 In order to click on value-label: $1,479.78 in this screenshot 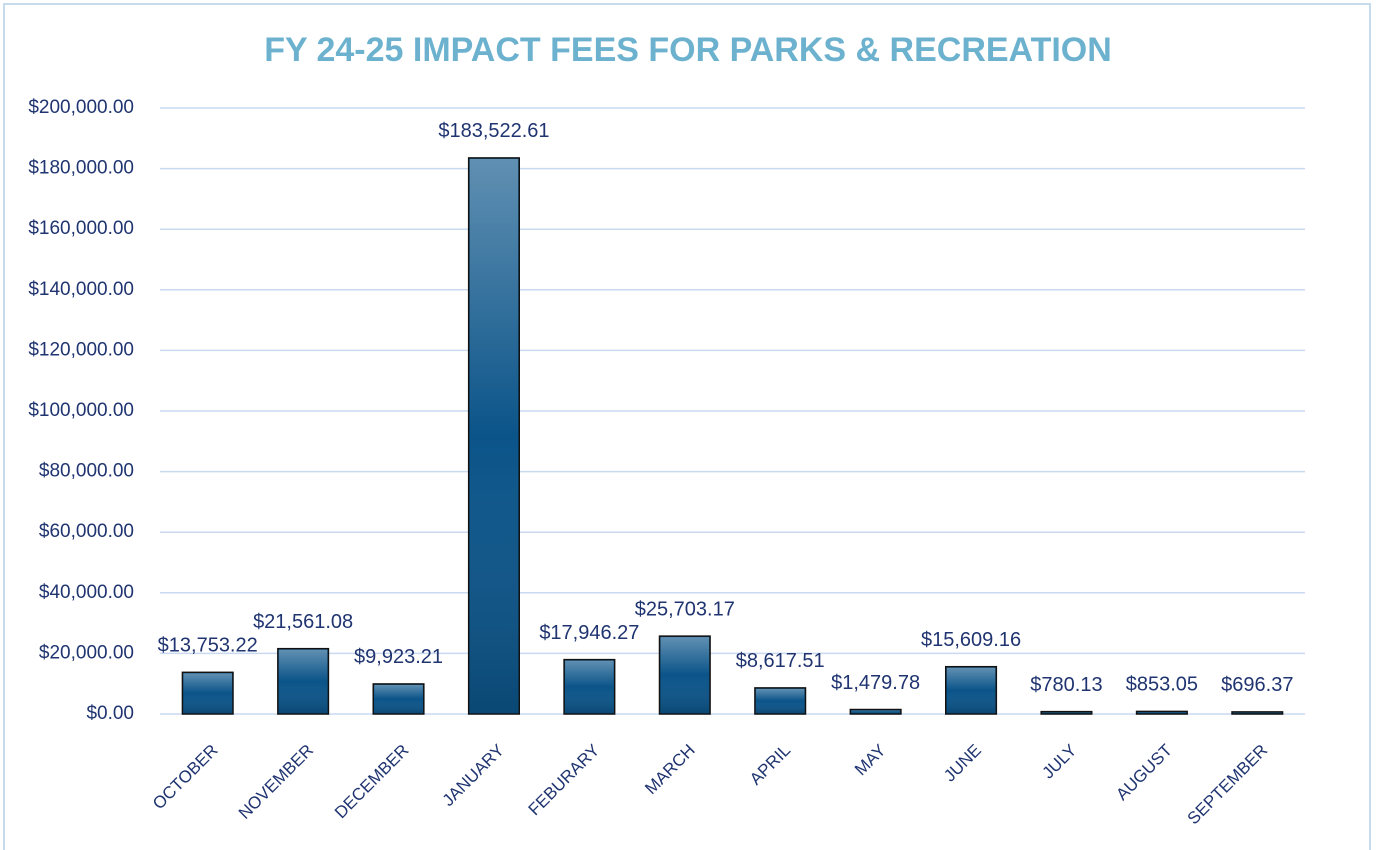, I will do `click(875, 683)`.